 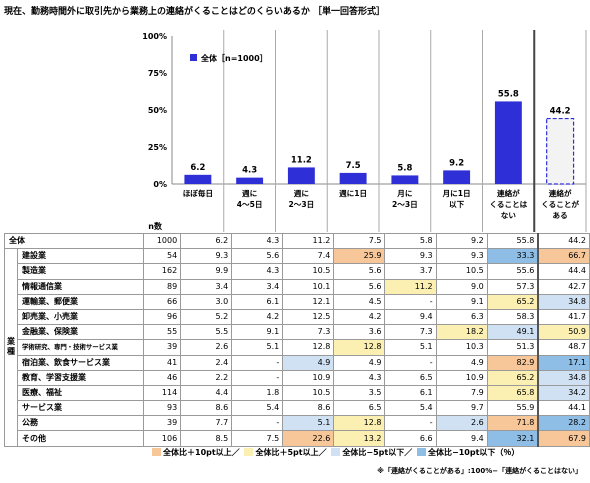 What do you see at coordinates (461, 408) in the screenshot?
I see `value-cell: 9.7` at bounding box center [461, 408].